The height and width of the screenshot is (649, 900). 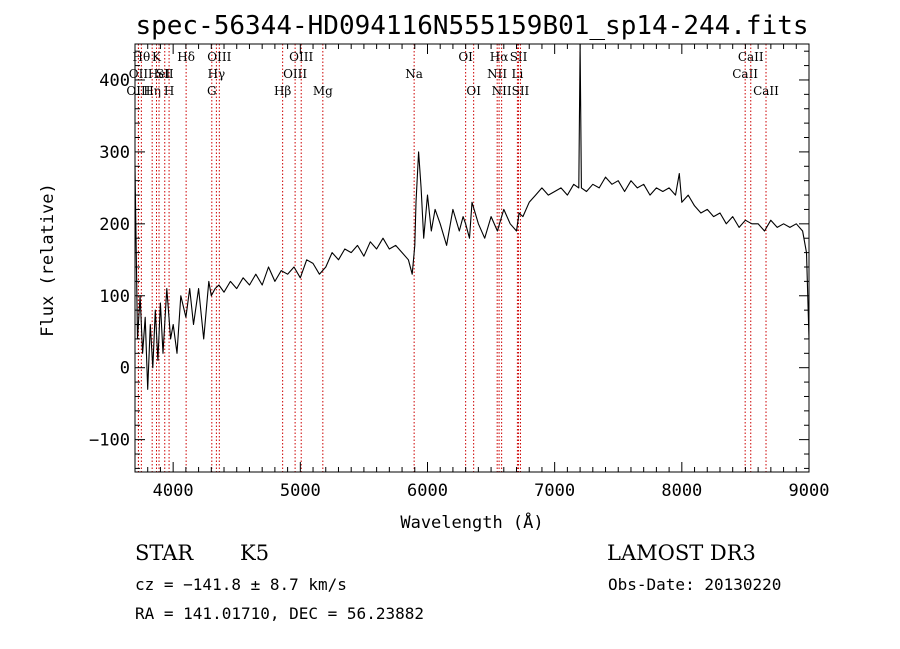 I want to click on y-tick-label: 300, so click(x=114, y=153).